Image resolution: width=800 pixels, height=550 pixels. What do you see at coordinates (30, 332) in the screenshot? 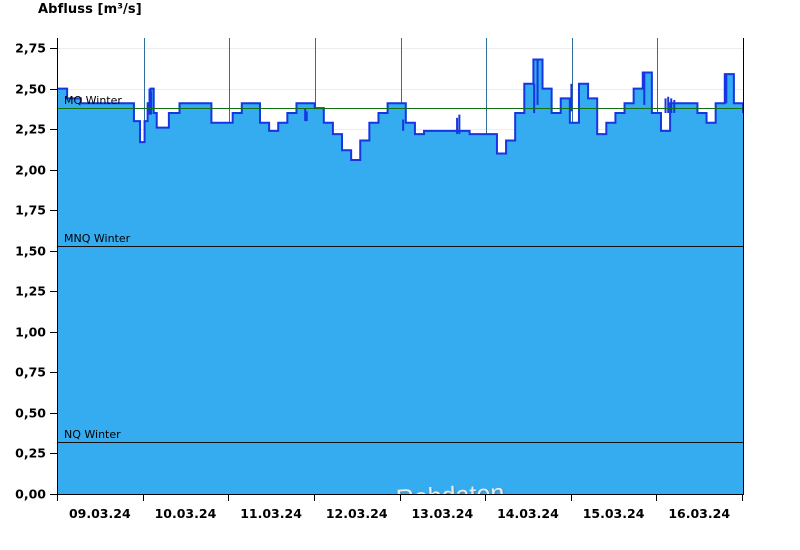
I see `y-axis-tick-label: 1,00` at bounding box center [30, 332].